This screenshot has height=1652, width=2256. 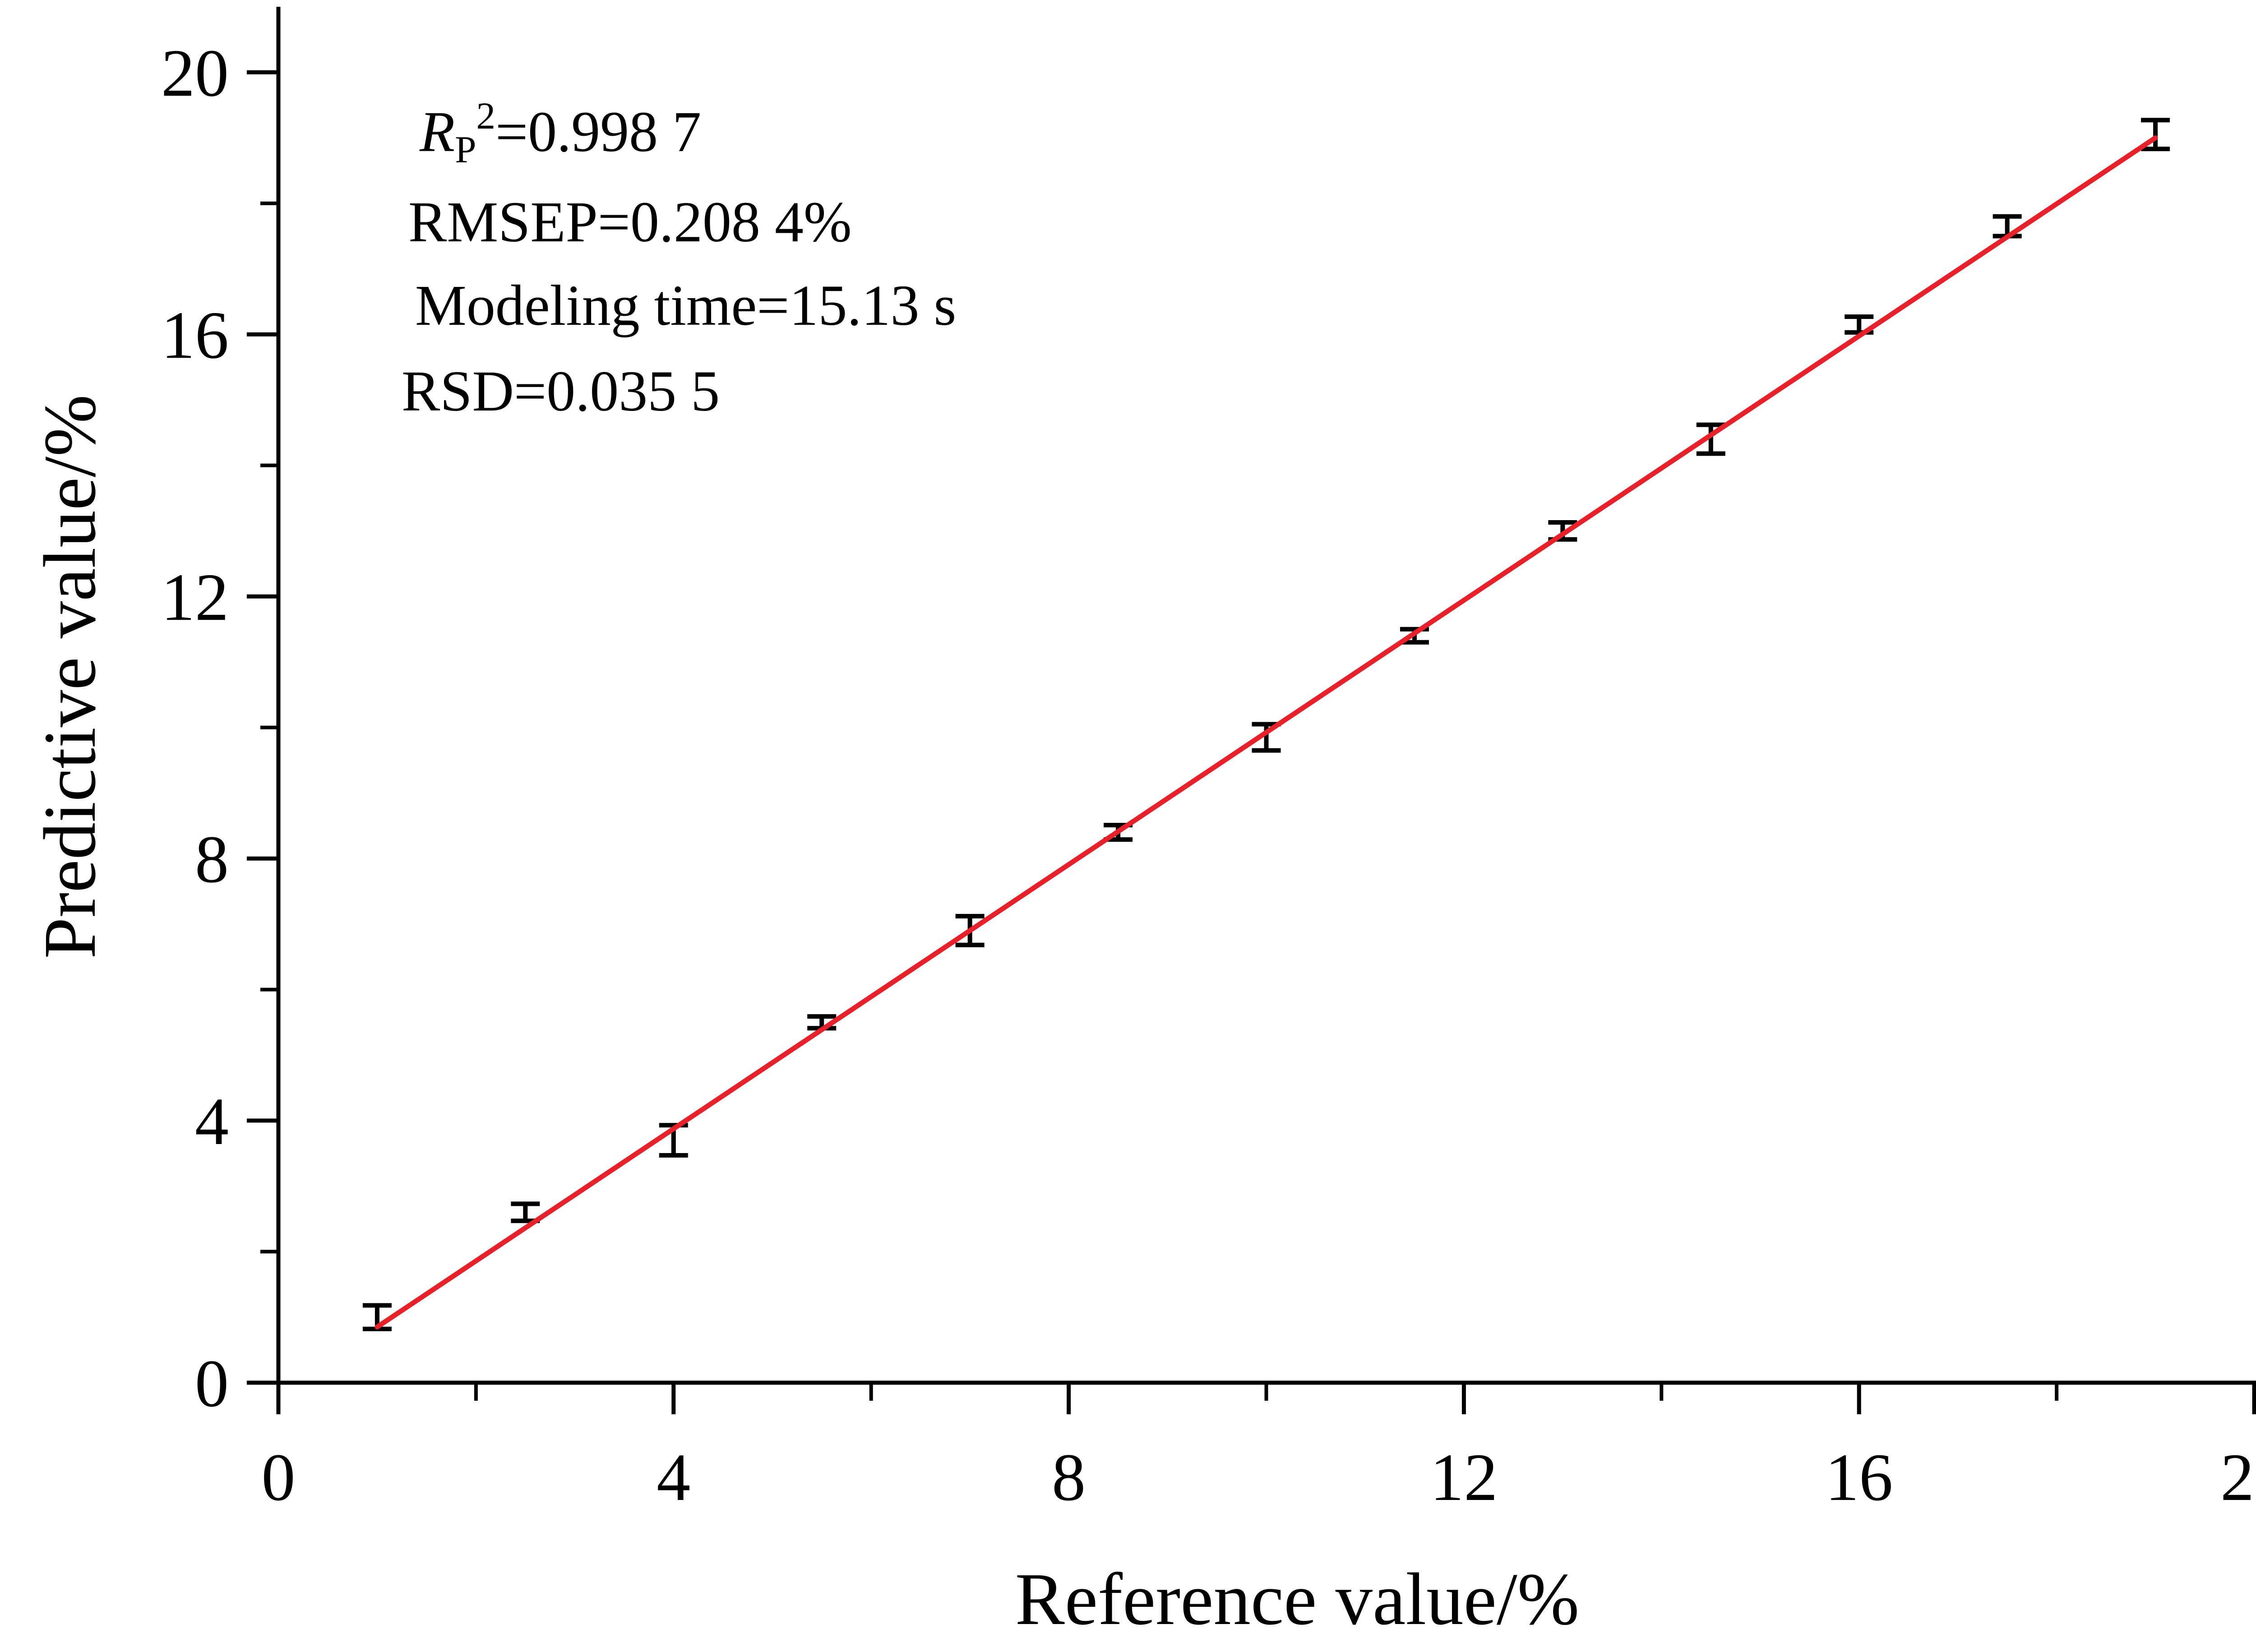 What do you see at coordinates (212, 1383) in the screenshot?
I see `y-tick-label: 0` at bounding box center [212, 1383].